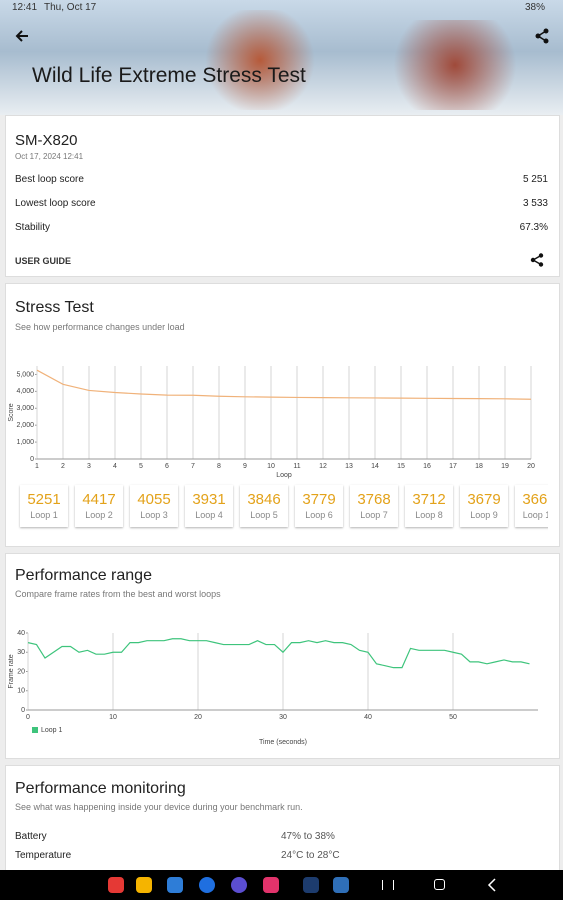 Image resolution: width=563 pixels, height=900 pixels. What do you see at coordinates (49, 156) in the screenshot?
I see `device-date: Oct 17, 2024 12:41` at bounding box center [49, 156].